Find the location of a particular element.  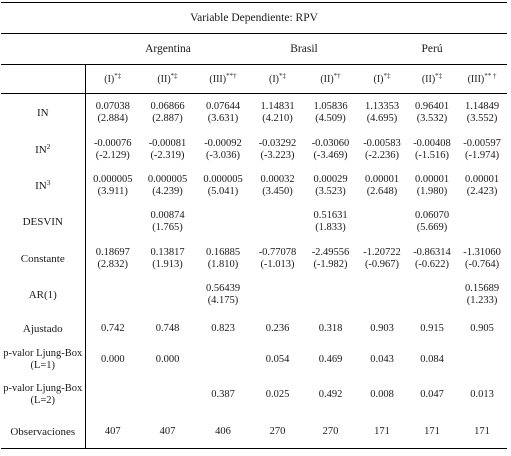

table-cell: 0.18697 (2.832) is located at coordinates (112, 258).